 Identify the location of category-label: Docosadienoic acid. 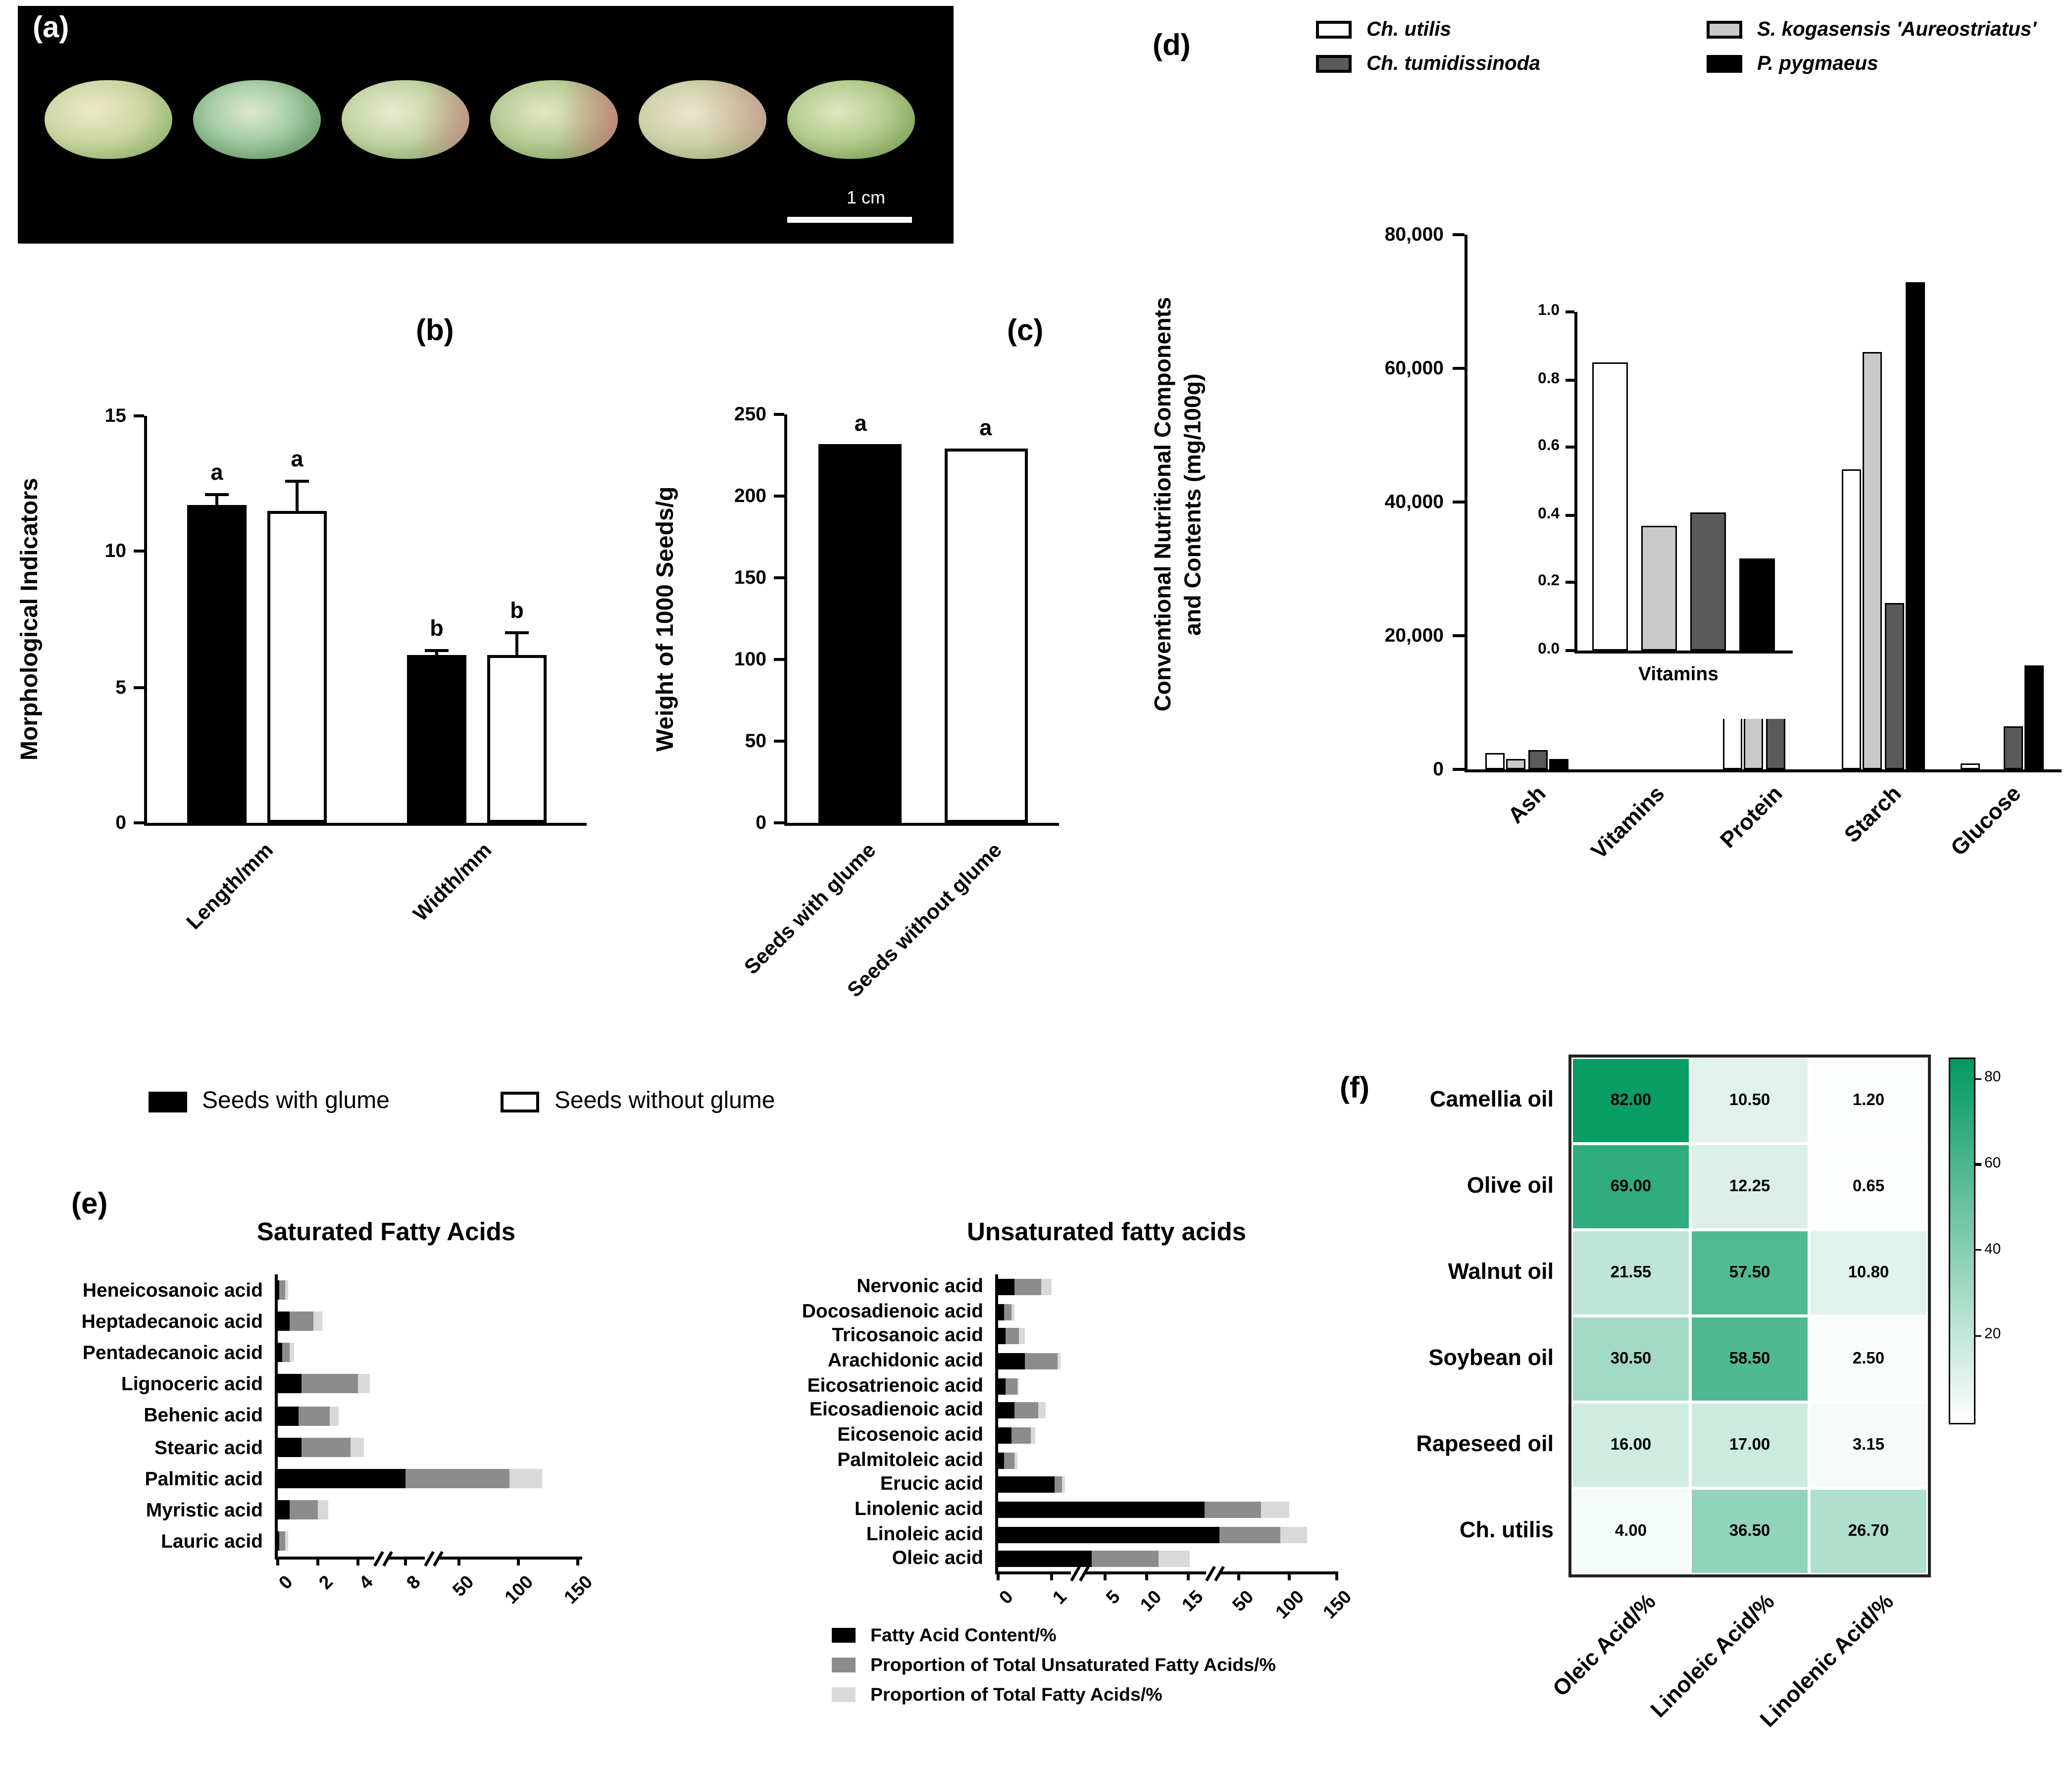
(892, 1310).